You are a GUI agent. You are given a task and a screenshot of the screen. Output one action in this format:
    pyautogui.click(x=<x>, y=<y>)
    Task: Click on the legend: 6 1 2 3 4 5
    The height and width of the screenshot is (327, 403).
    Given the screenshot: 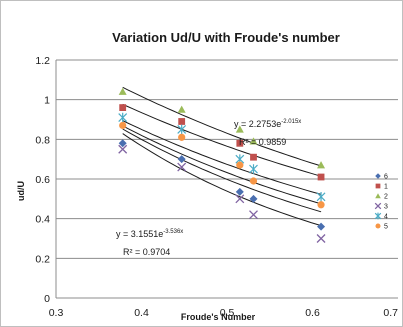 What is the action you would take?
    pyautogui.click(x=381, y=202)
    